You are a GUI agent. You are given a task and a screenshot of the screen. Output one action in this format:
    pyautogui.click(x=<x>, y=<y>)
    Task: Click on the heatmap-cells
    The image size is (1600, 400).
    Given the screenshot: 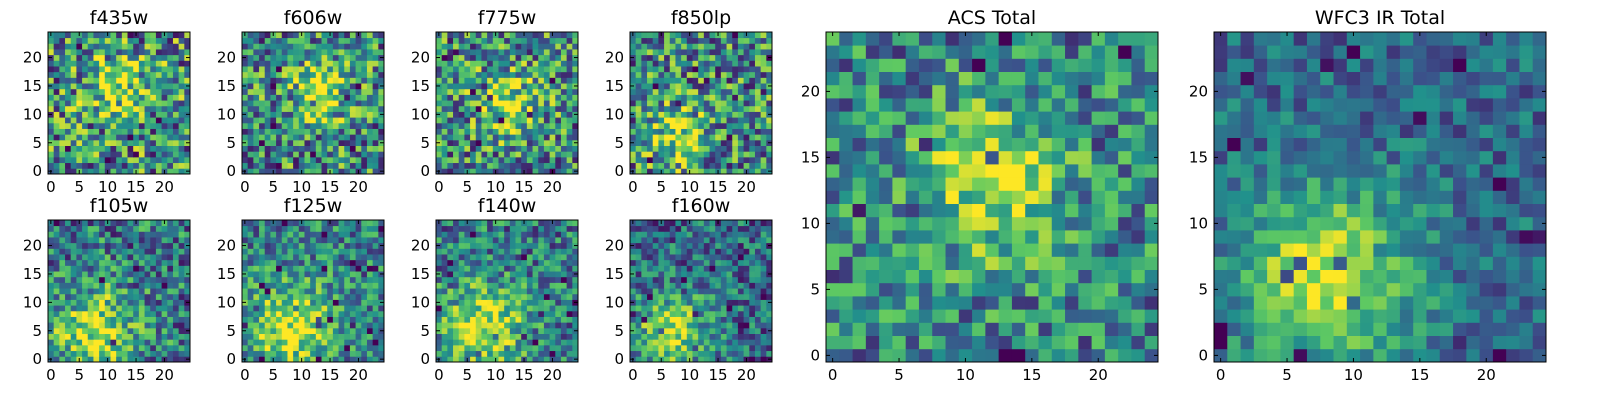 What is the action you would take?
    pyautogui.click(x=313, y=291)
    